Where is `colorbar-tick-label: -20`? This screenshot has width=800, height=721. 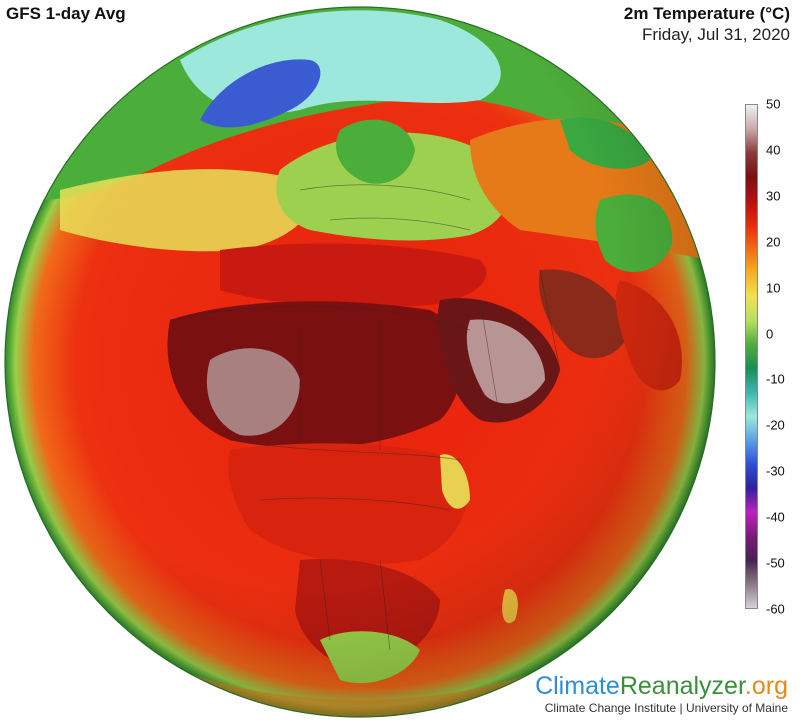
colorbar-tick-label: -20 is located at coordinates (775, 425).